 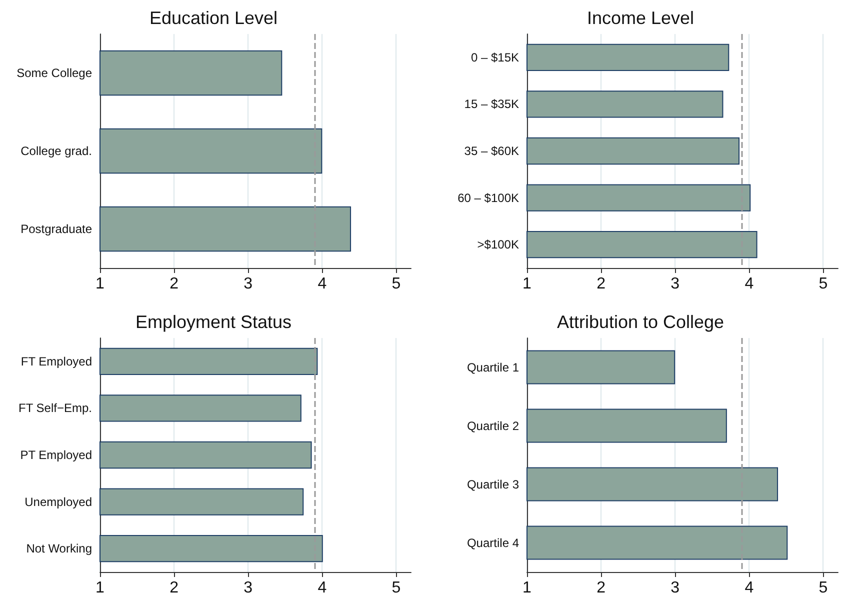 What do you see at coordinates (56, 229) in the screenshot?
I see `y-tick-label: Postgraduate` at bounding box center [56, 229].